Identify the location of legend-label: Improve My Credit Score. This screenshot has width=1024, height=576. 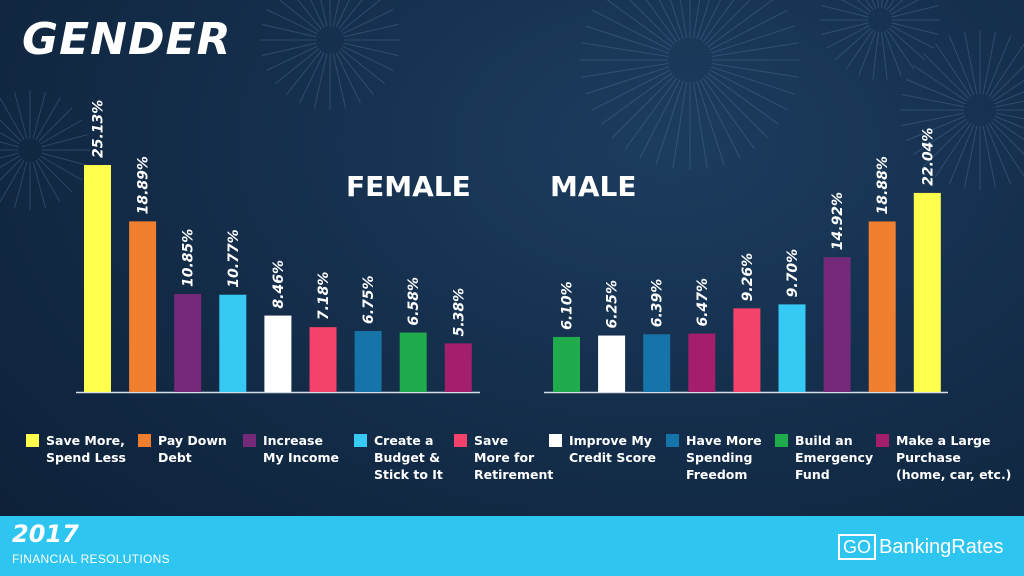
(613, 449).